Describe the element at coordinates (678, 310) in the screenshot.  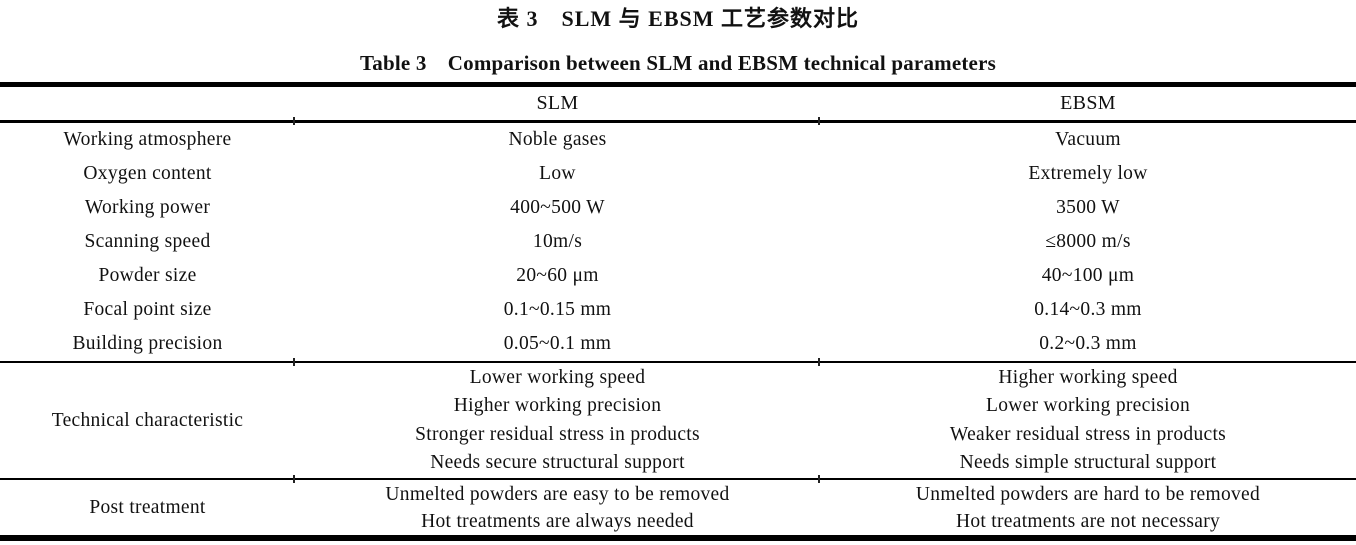
I see `table-row: Focal point size 0.1~0.15 mm 0.14~0.3 mm` at that location.